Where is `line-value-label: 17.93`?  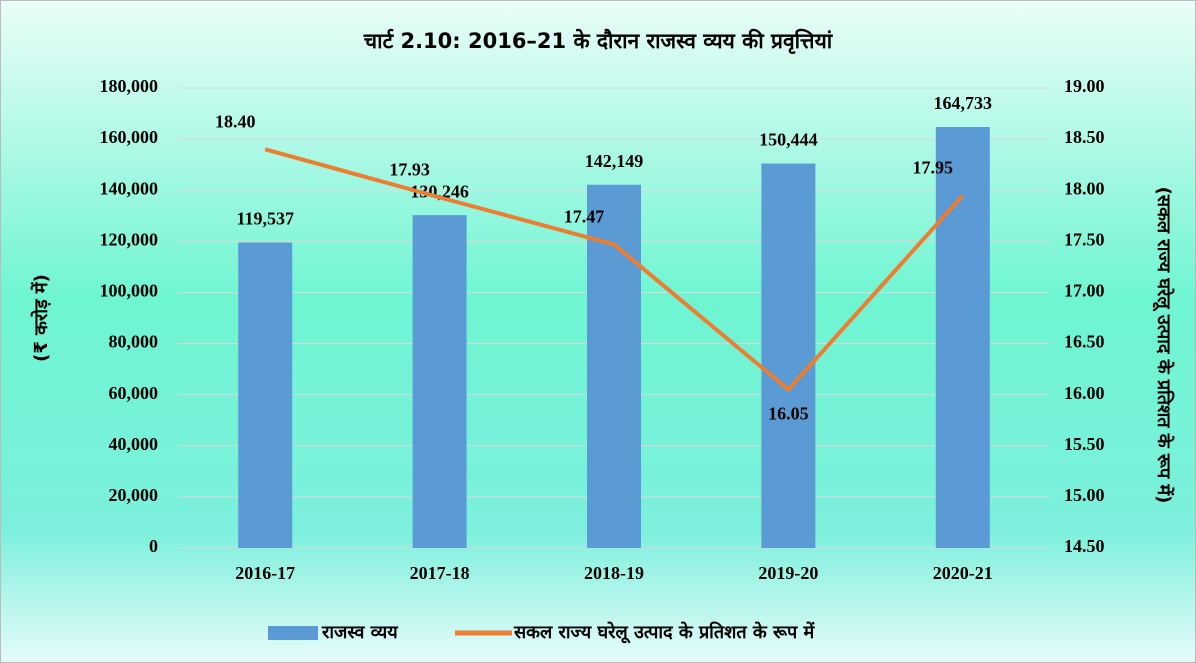 line-value-label: 17.93 is located at coordinates (409, 170).